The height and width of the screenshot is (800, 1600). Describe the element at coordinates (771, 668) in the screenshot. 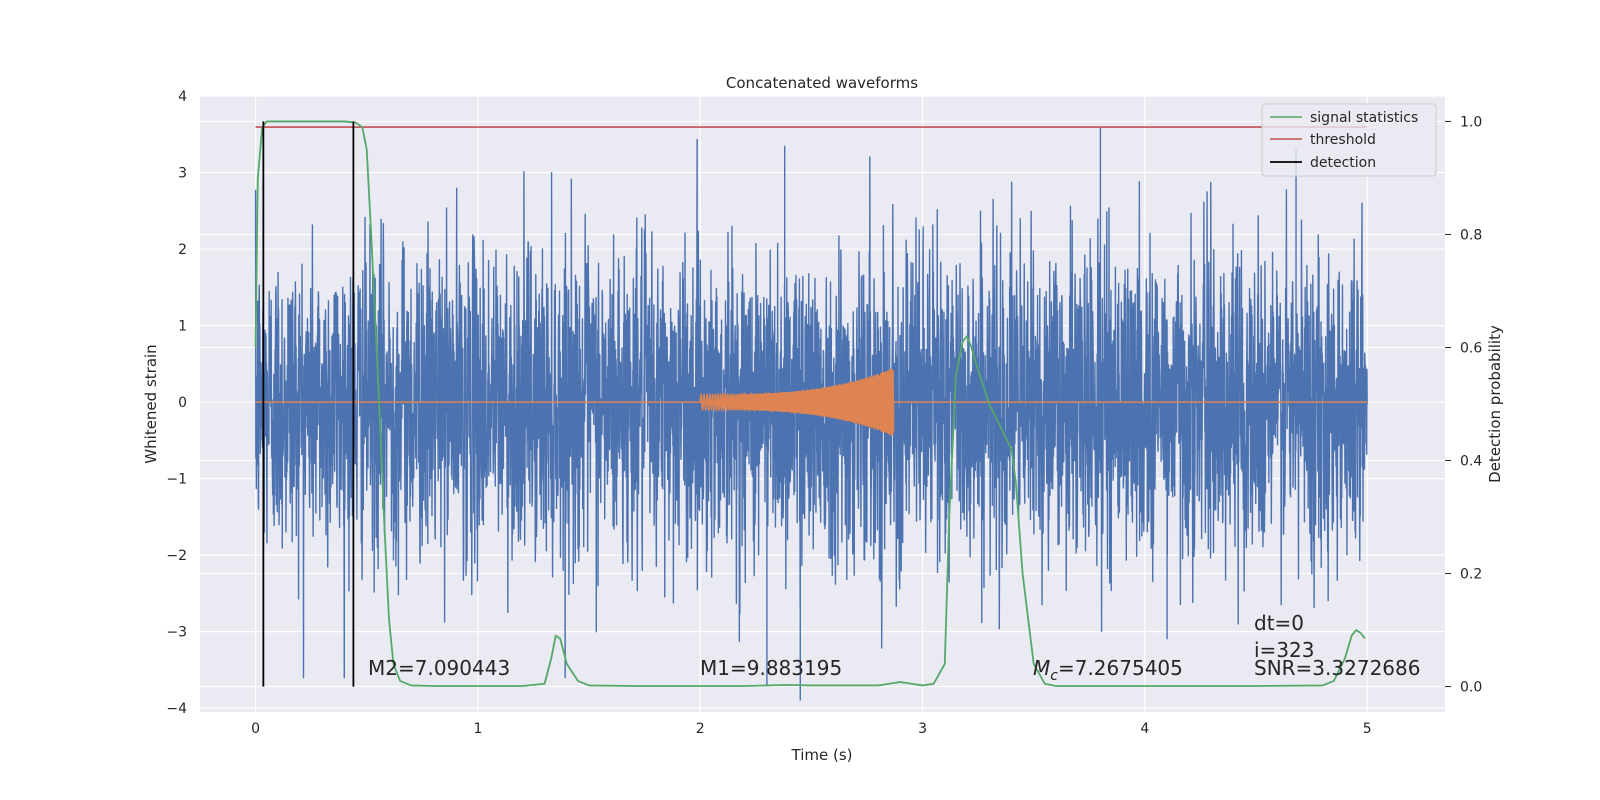

I see `annotation-m1: M1=9.883195` at that location.